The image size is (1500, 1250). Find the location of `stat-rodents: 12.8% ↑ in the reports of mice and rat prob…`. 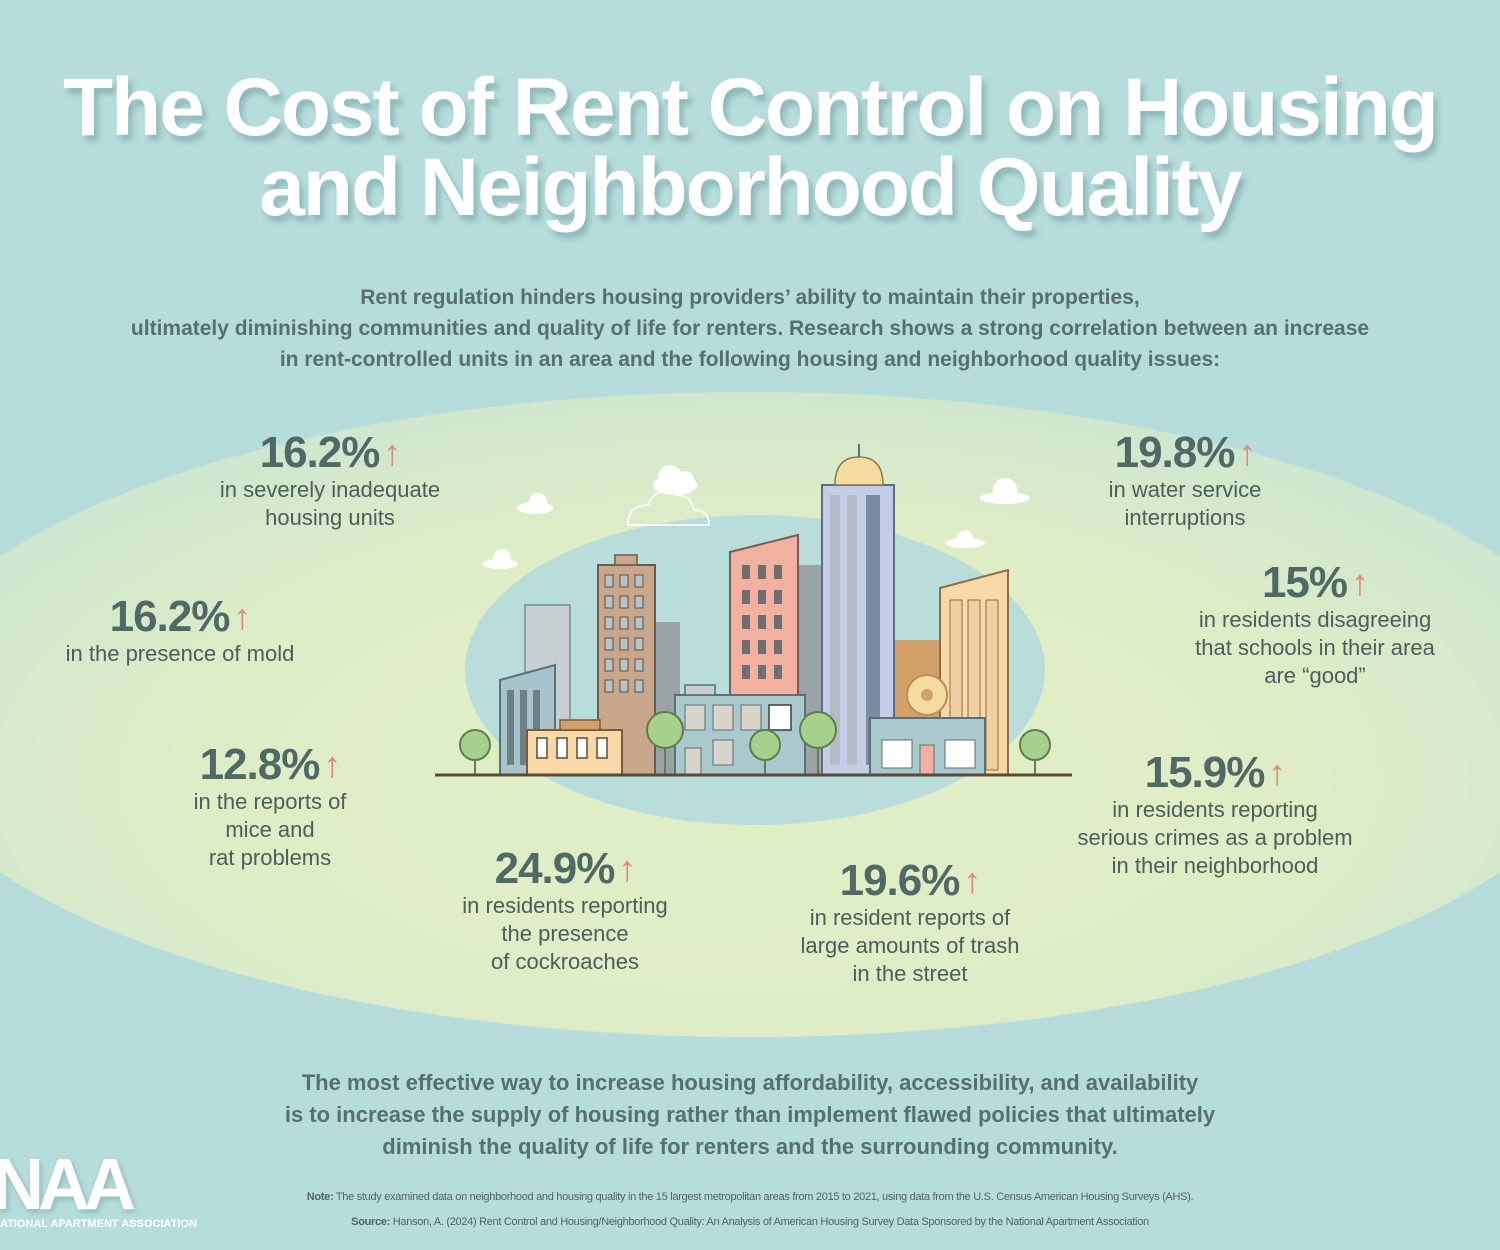

stat-rodents: 12.8% ↑ in the reports of mice and rat prob… is located at coordinates (270, 807).